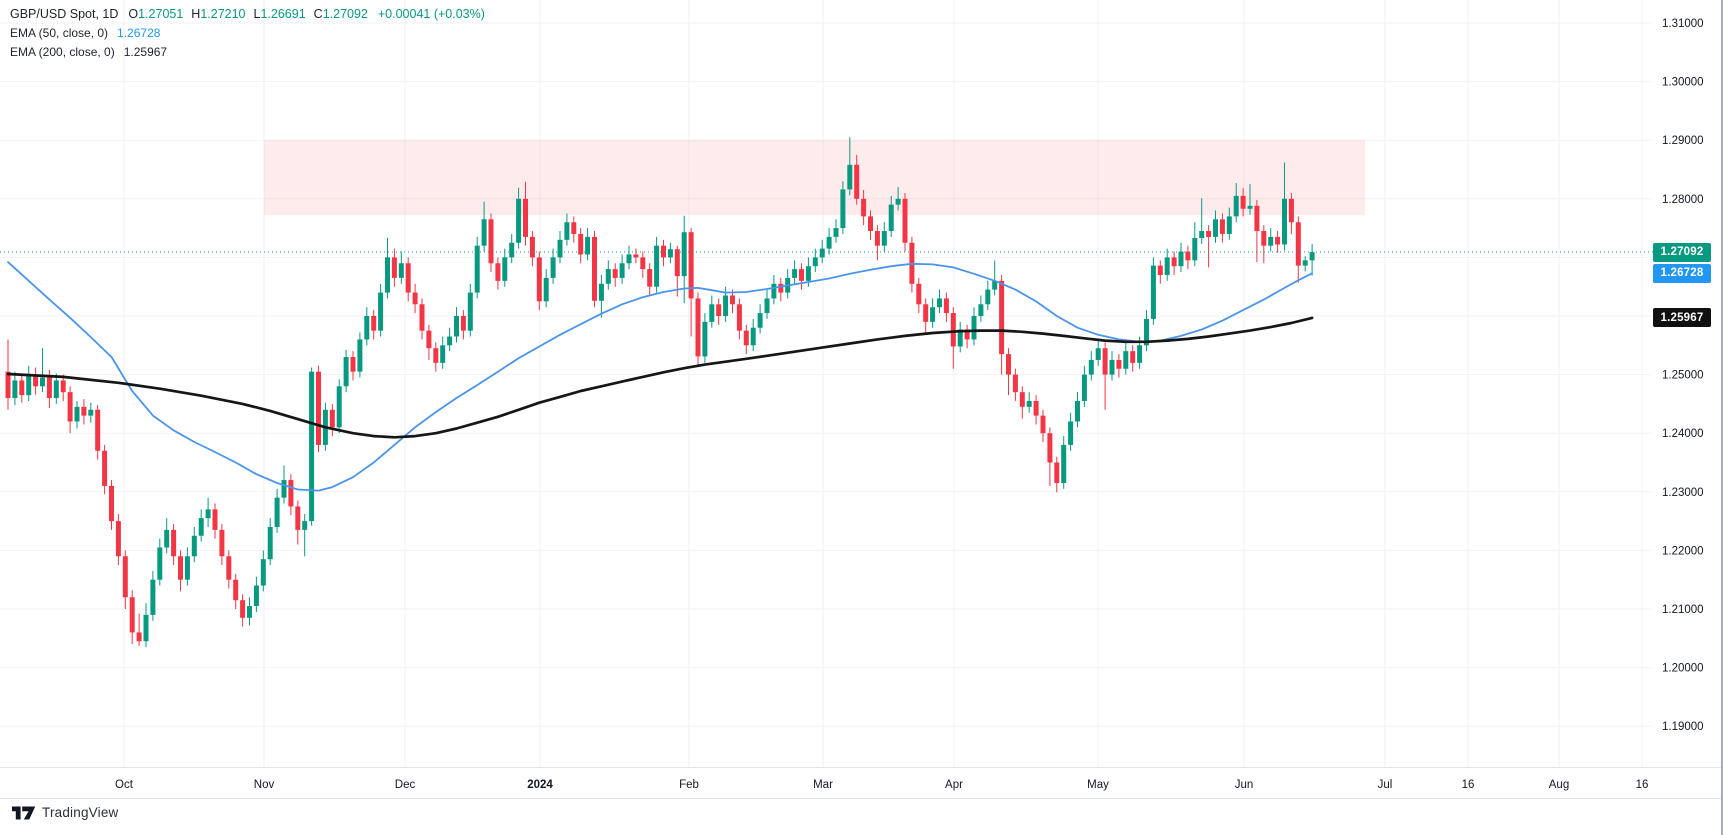 The width and height of the screenshot is (1723, 835). What do you see at coordinates (247, 54) in the screenshot?
I see `ema200-legend-row: EMA (200, close, 0) 1.25967` at bounding box center [247, 54].